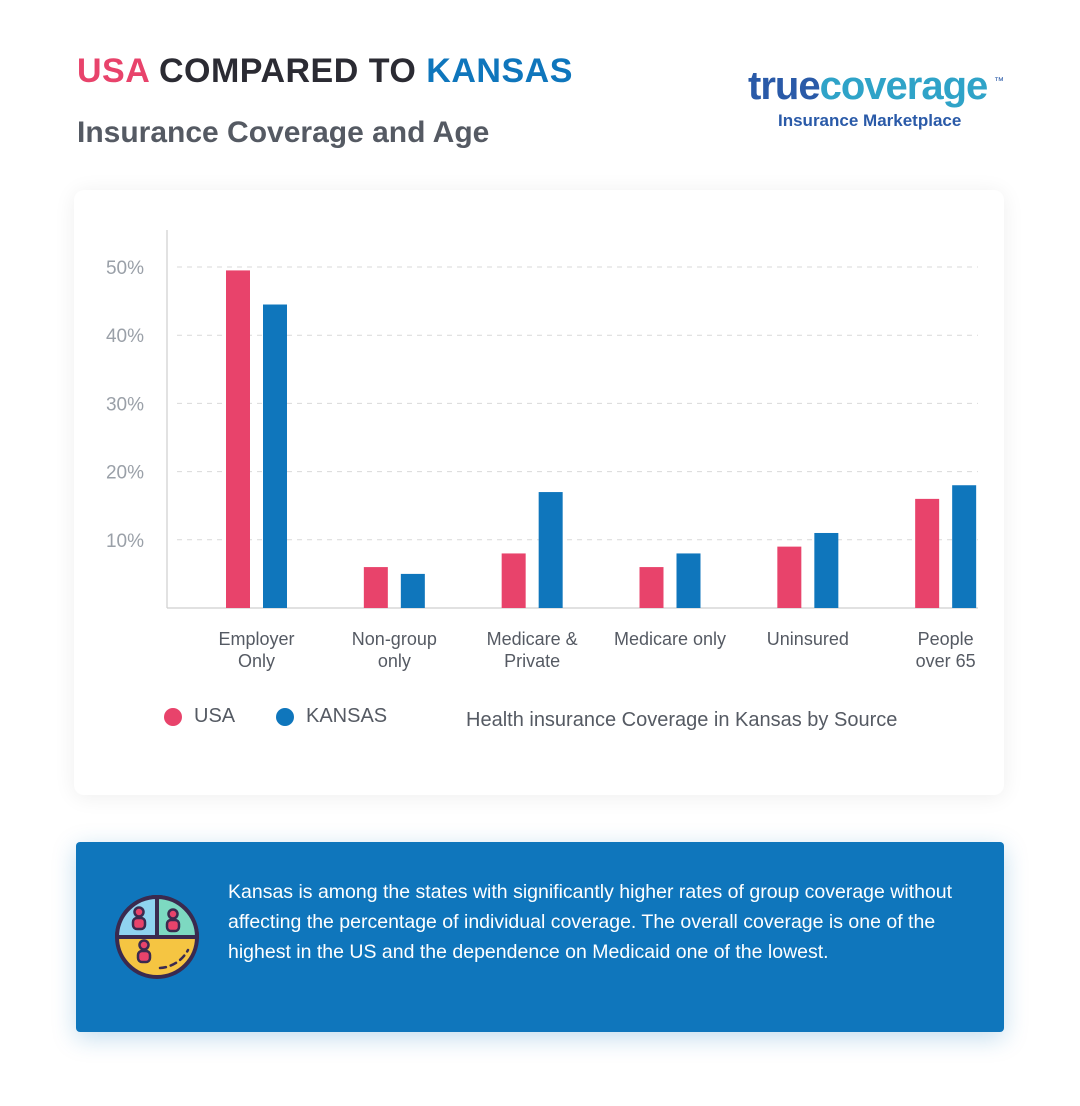 The height and width of the screenshot is (1106, 1080). Describe the element at coordinates (347, 716) in the screenshot. I see `legend-label-kansas: KANSAS` at that location.